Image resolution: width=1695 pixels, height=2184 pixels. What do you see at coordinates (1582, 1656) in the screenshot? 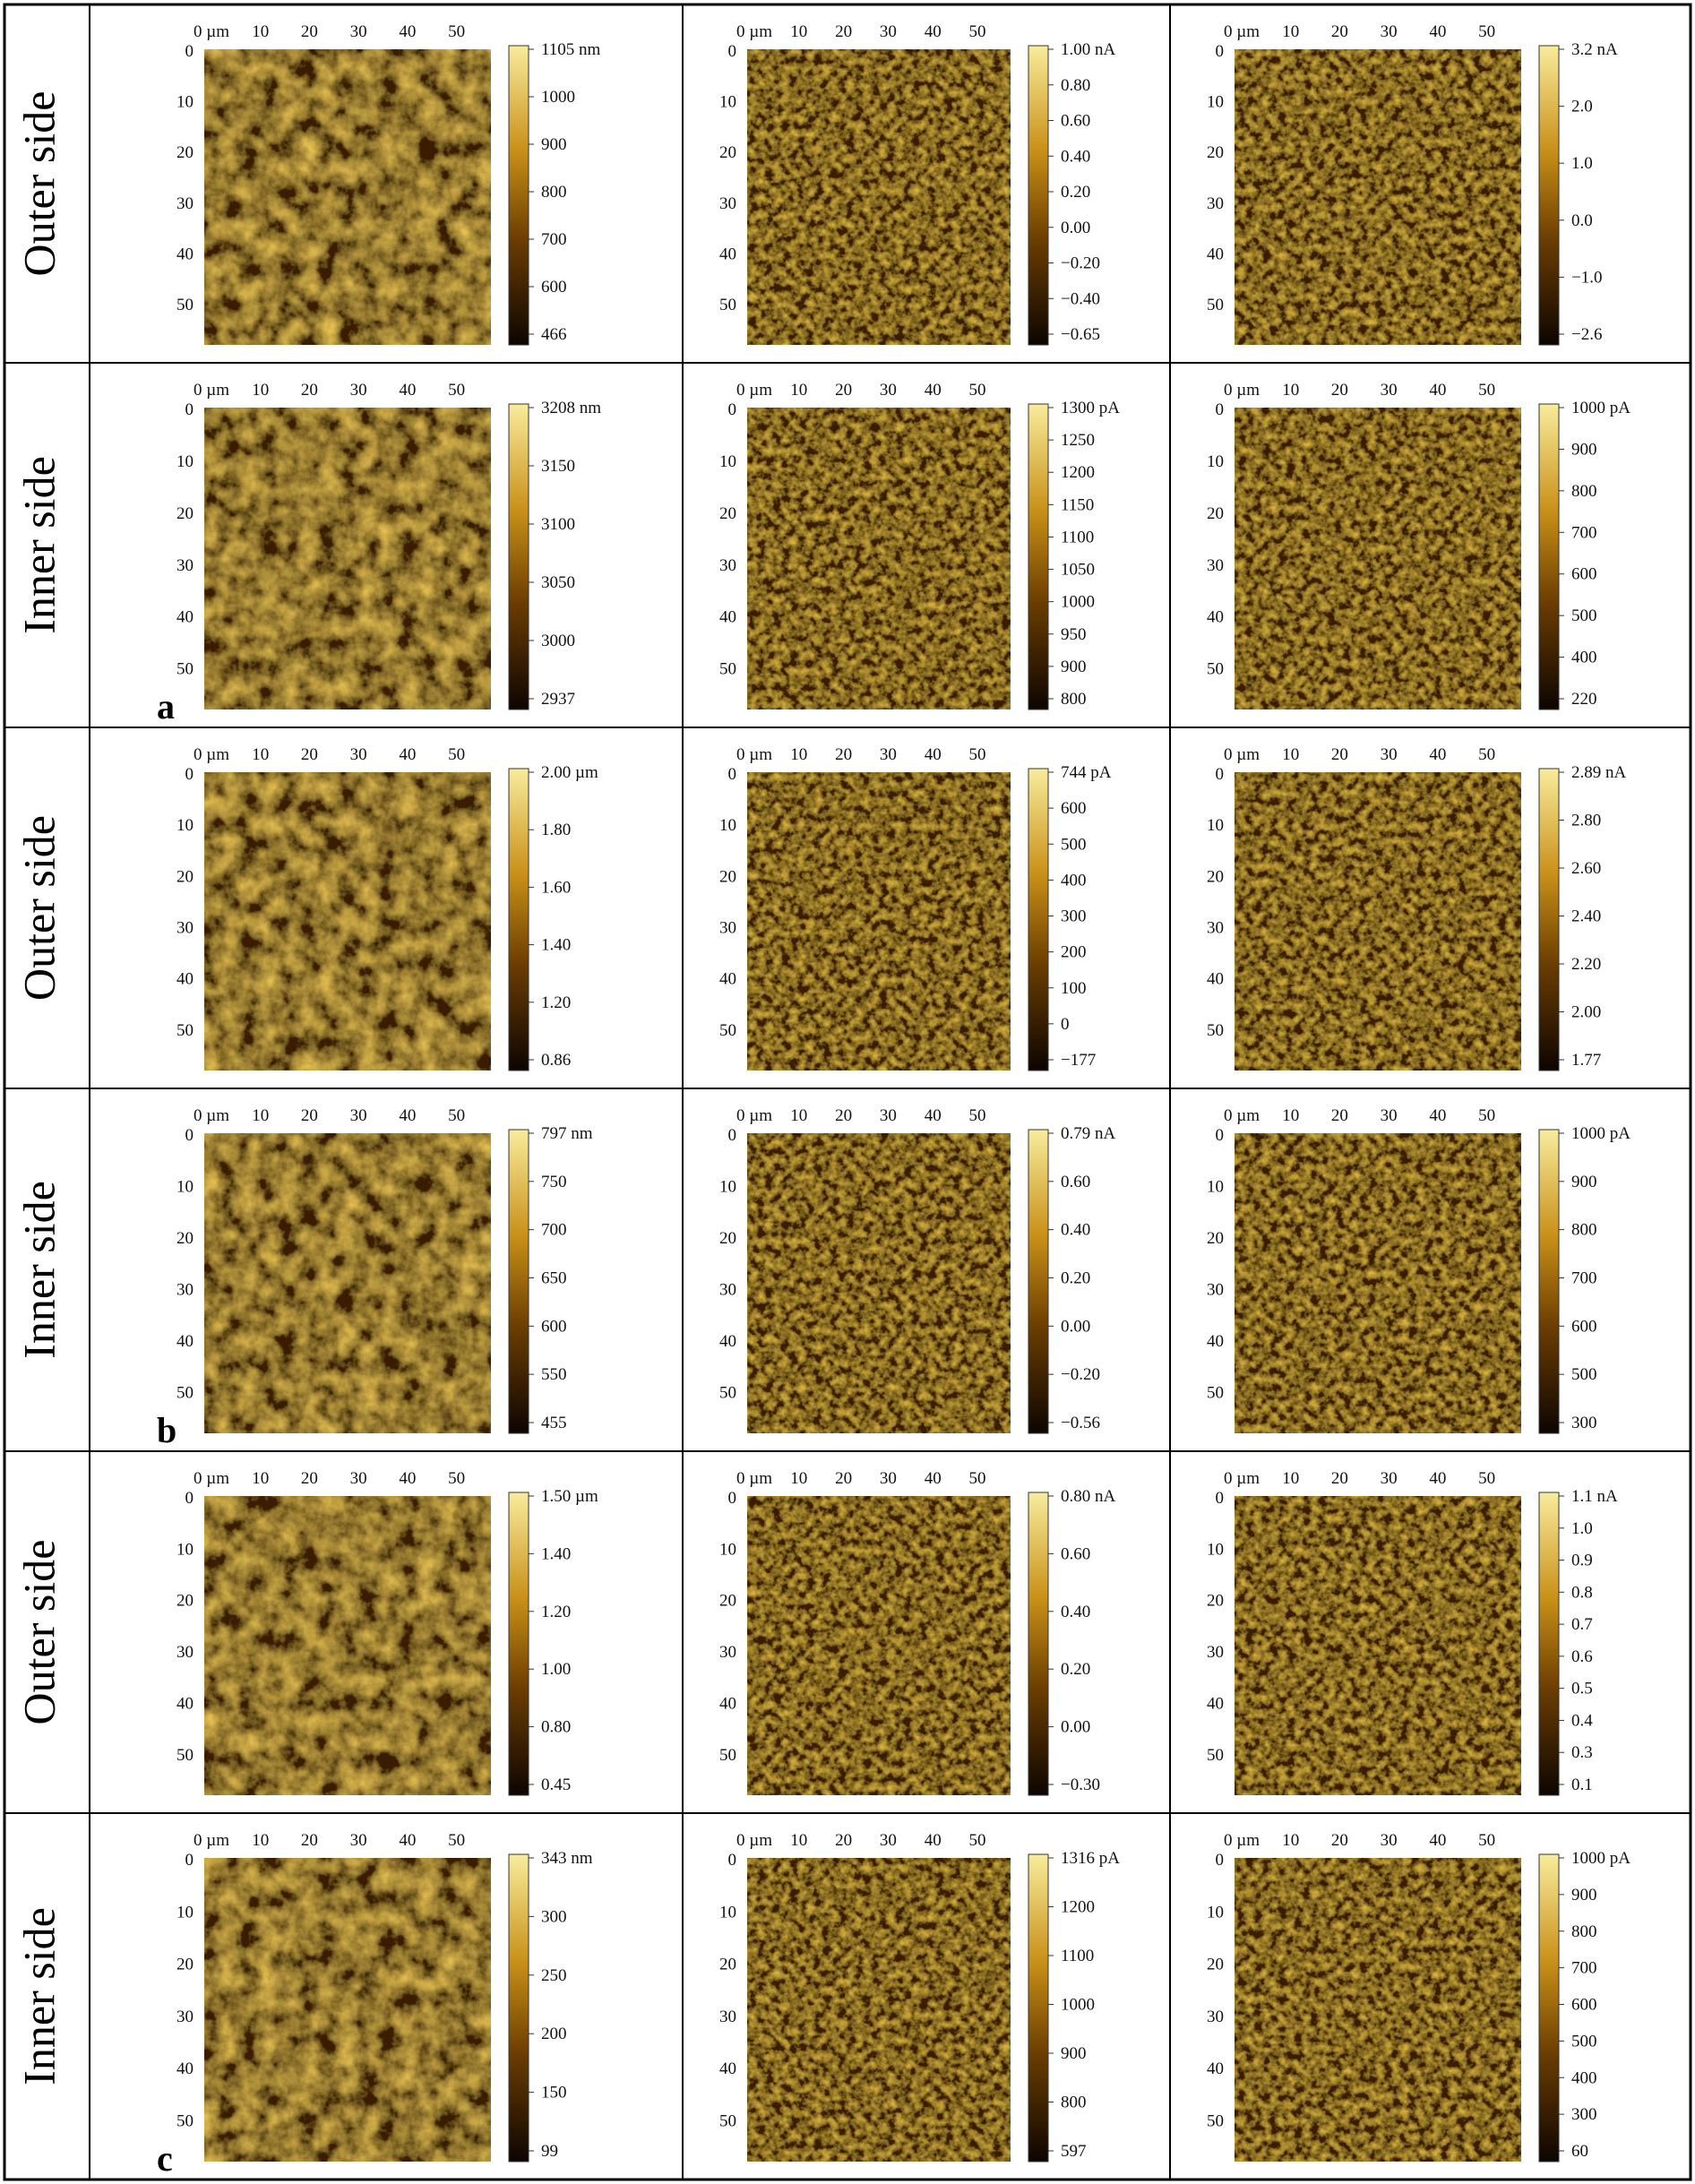
I see `colorbar-label: 0.6` at bounding box center [1582, 1656].